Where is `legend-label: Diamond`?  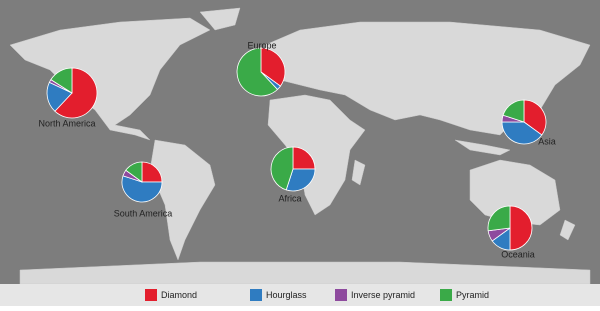 legend-label: Diamond is located at coordinates (179, 295).